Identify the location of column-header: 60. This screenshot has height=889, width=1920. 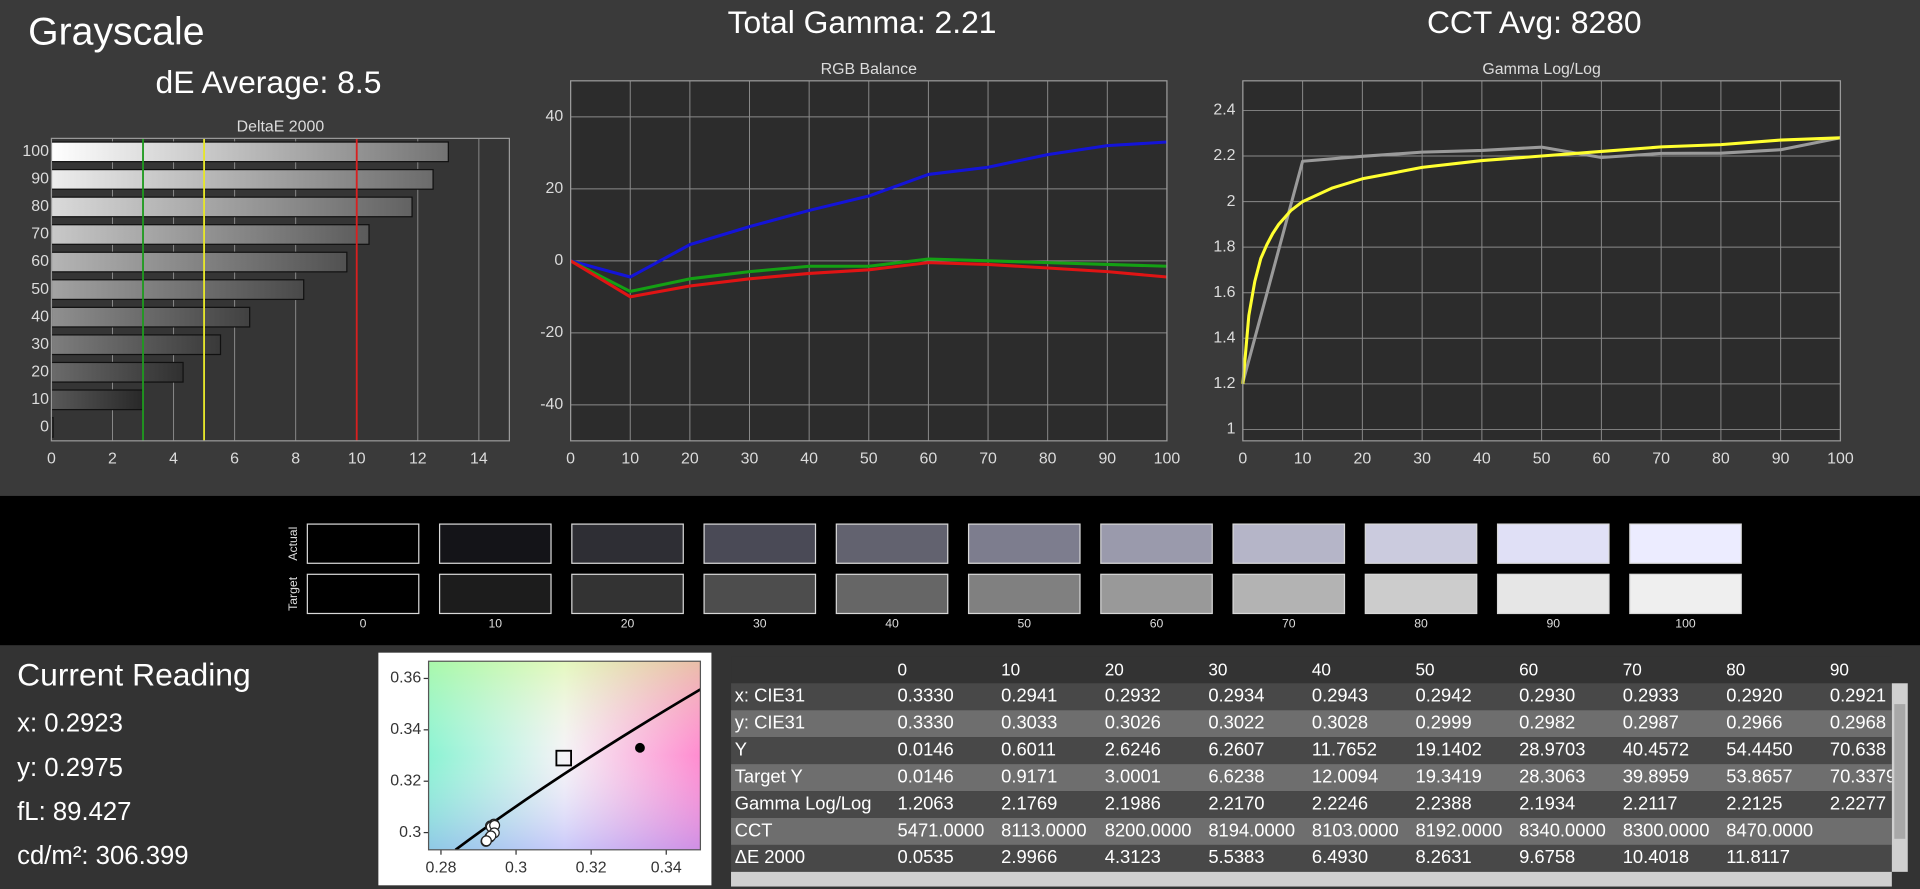
(1528, 670).